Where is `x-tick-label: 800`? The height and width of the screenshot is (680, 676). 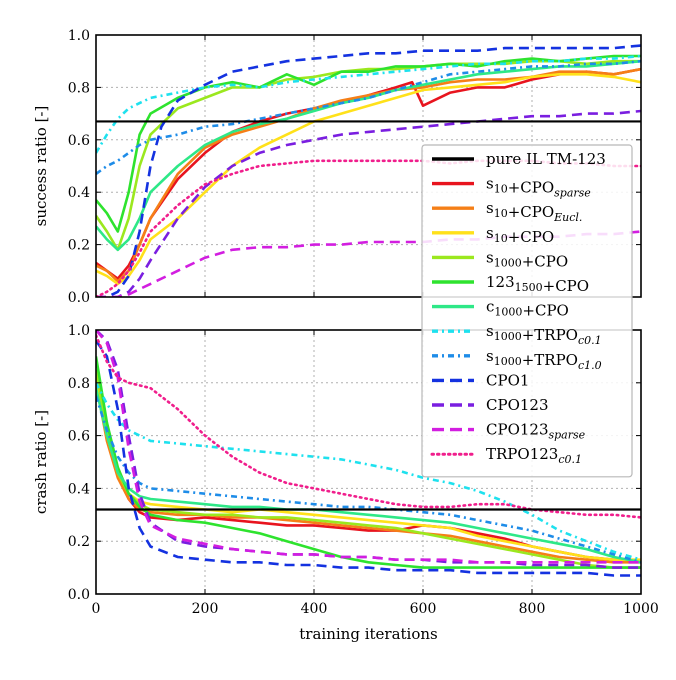
x-tick-label: 800 is located at coordinates (532, 609).